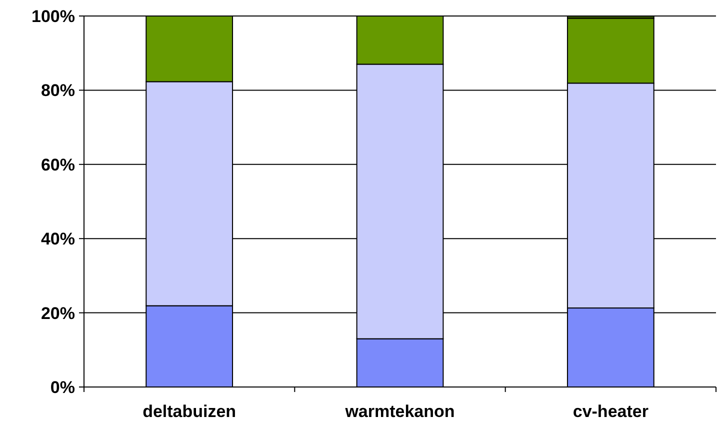  What do you see at coordinates (57, 164) in the screenshot?
I see `y-tick-label: 60%` at bounding box center [57, 164].